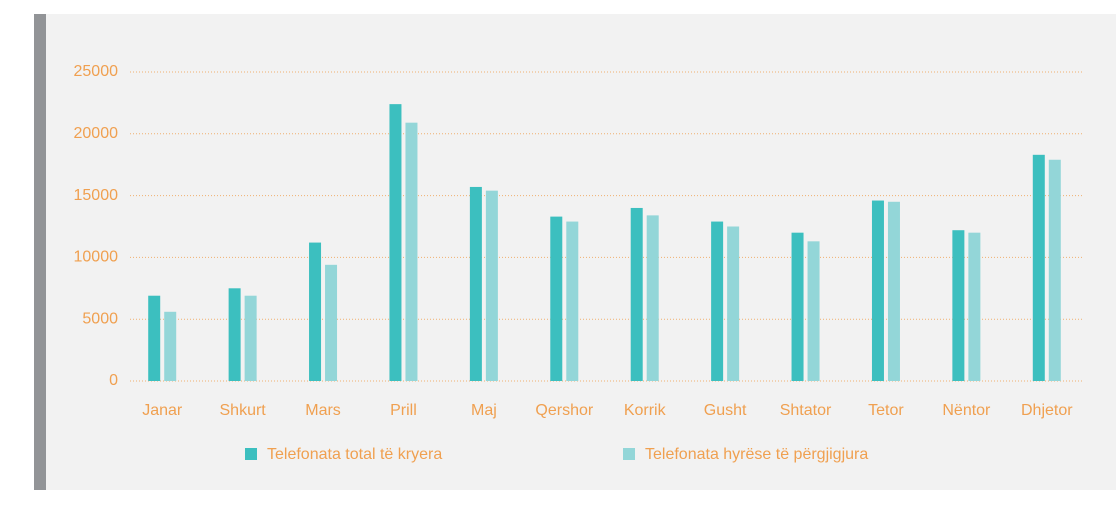  I want to click on x-tick-label: Nëntor, so click(966, 410).